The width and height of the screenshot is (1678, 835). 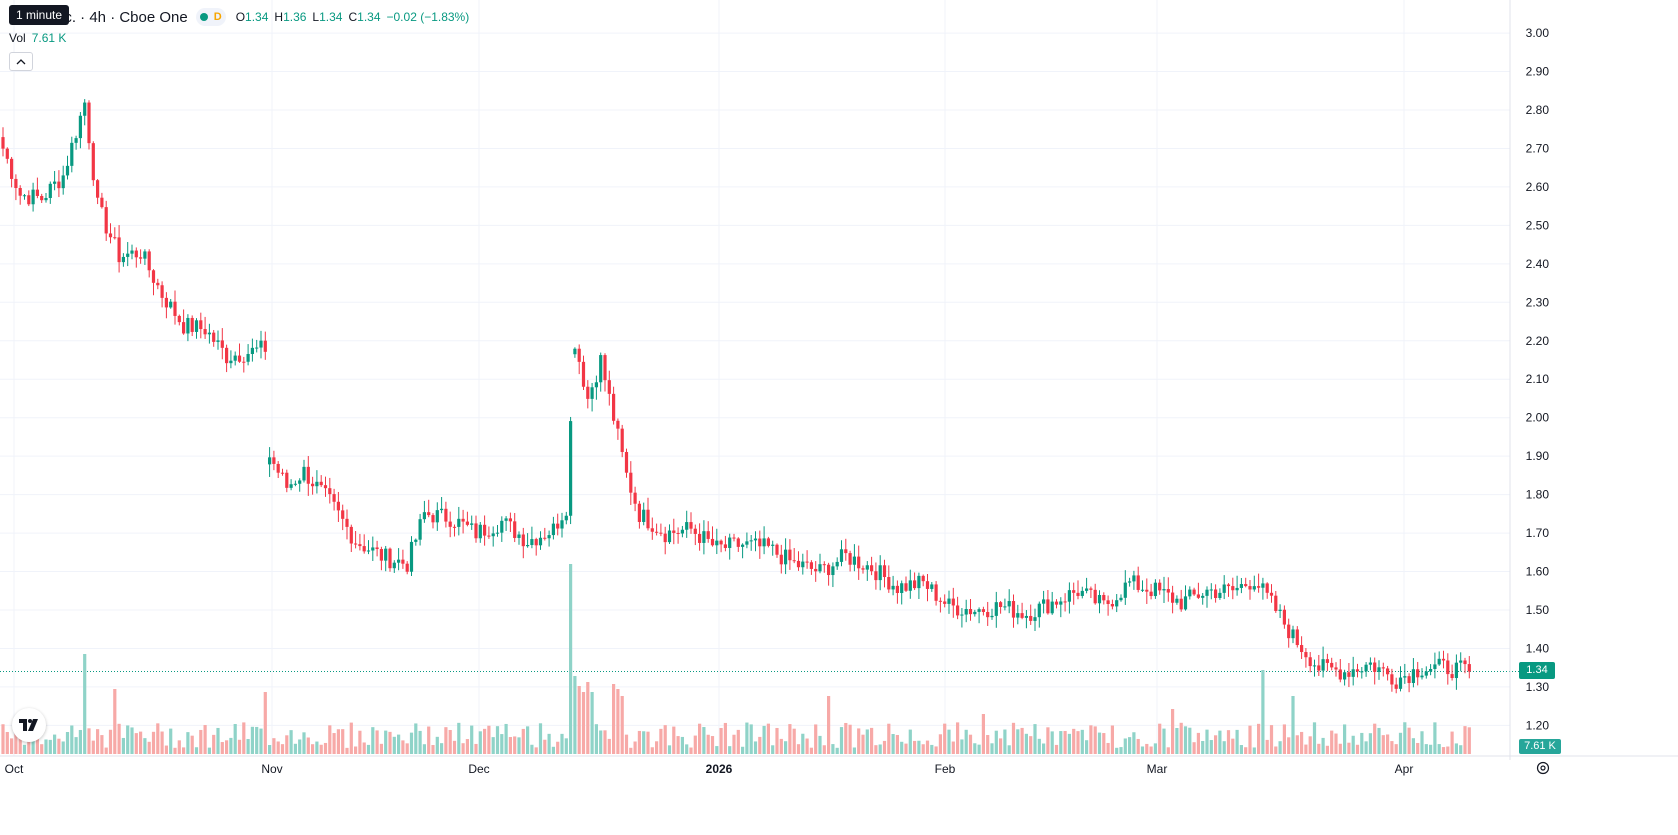 I want to click on volume-label: Vol, so click(x=17, y=38).